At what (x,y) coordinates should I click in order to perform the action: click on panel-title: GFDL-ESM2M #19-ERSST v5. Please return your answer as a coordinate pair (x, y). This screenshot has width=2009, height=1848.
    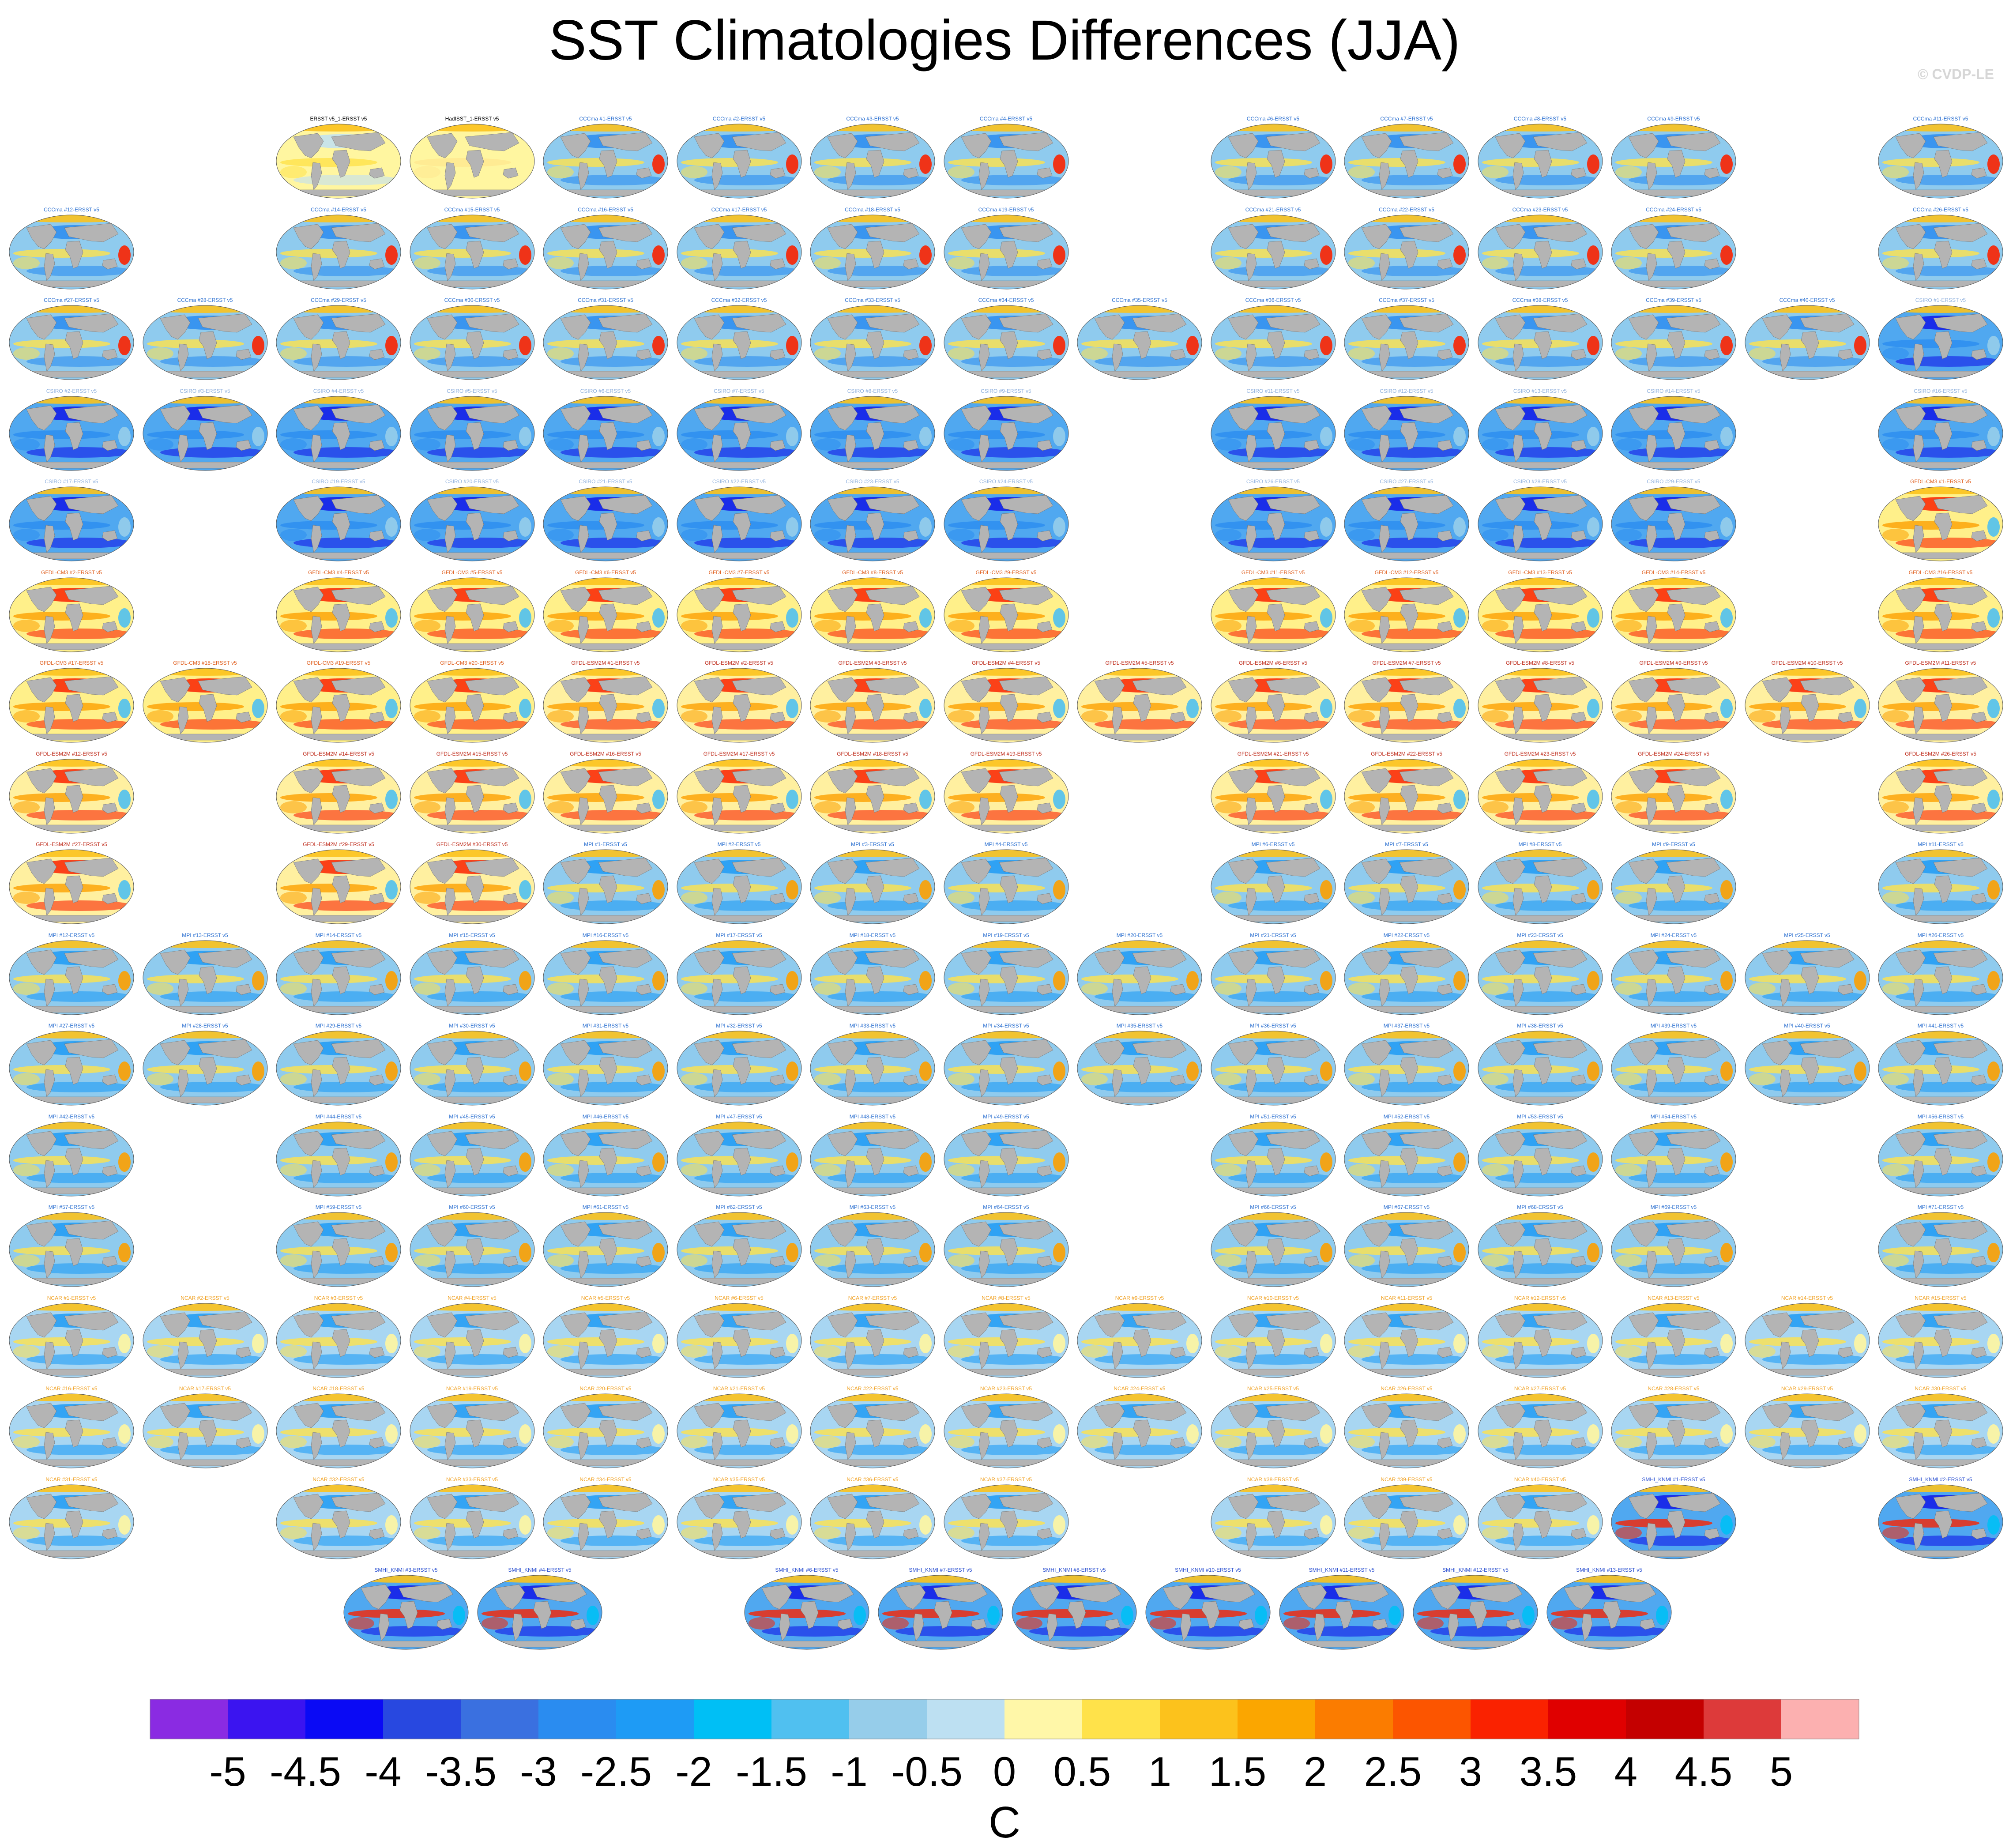
    Looking at the image, I should click on (1006, 753).